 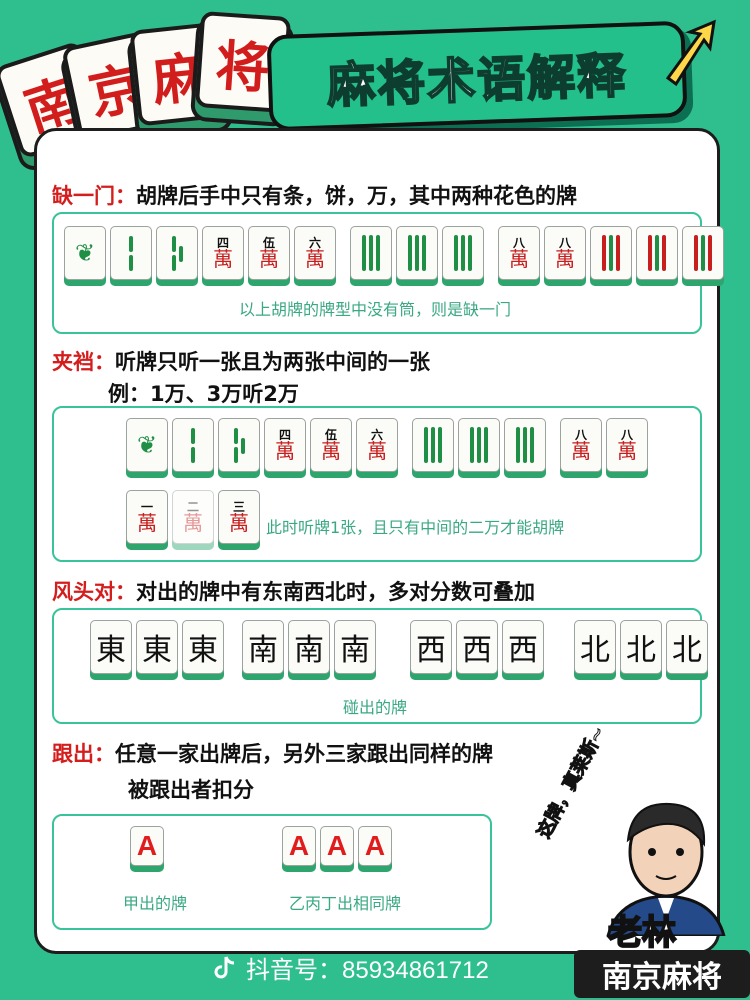 I want to click on section-jia-example: 例：1万、3万听2万, so click(x=203, y=394).